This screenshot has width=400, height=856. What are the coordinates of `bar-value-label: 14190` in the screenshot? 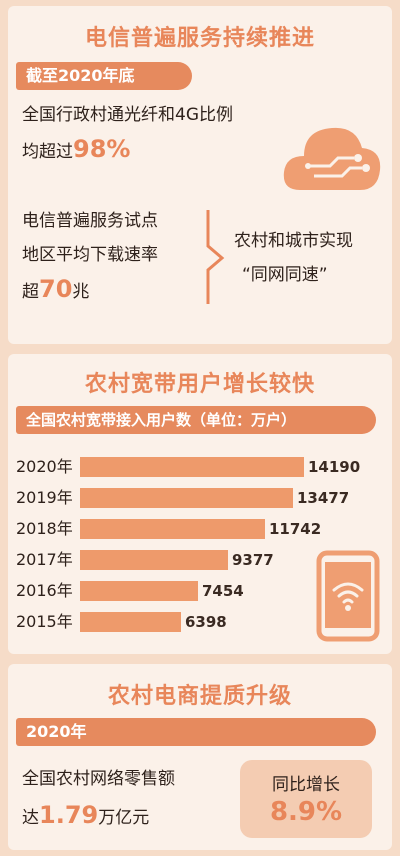 It's located at (334, 467).